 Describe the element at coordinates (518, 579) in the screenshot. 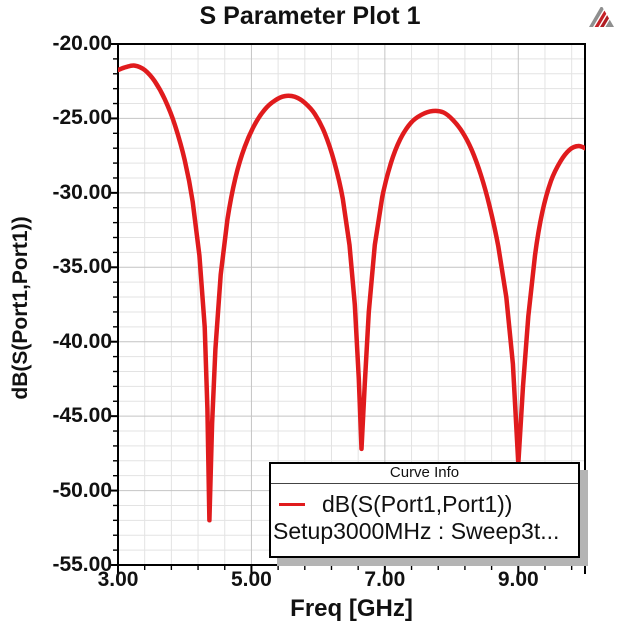

I see `x-tick-label: 9.00` at that location.